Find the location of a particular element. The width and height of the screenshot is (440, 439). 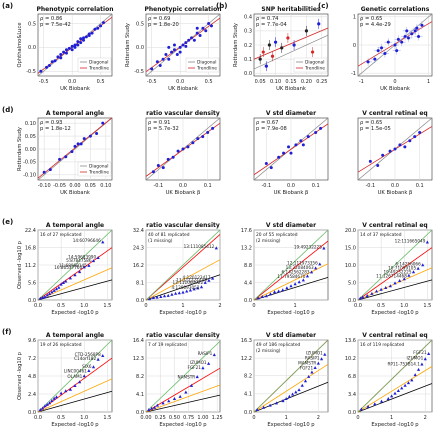

legend-box is located at coordinates (202, 65).